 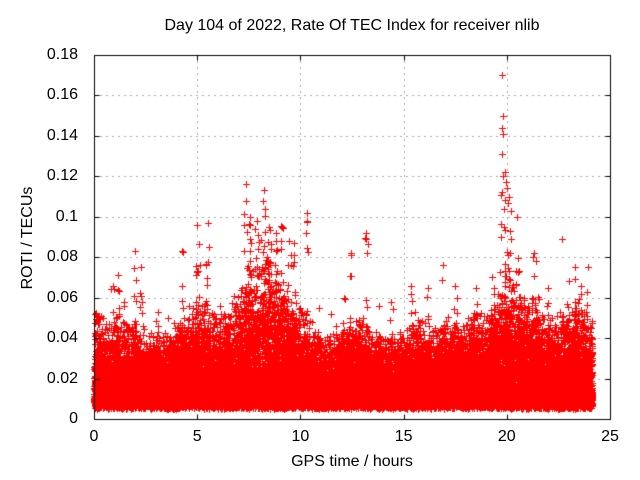 I want to click on x-tick-label: 0, so click(x=94, y=436).